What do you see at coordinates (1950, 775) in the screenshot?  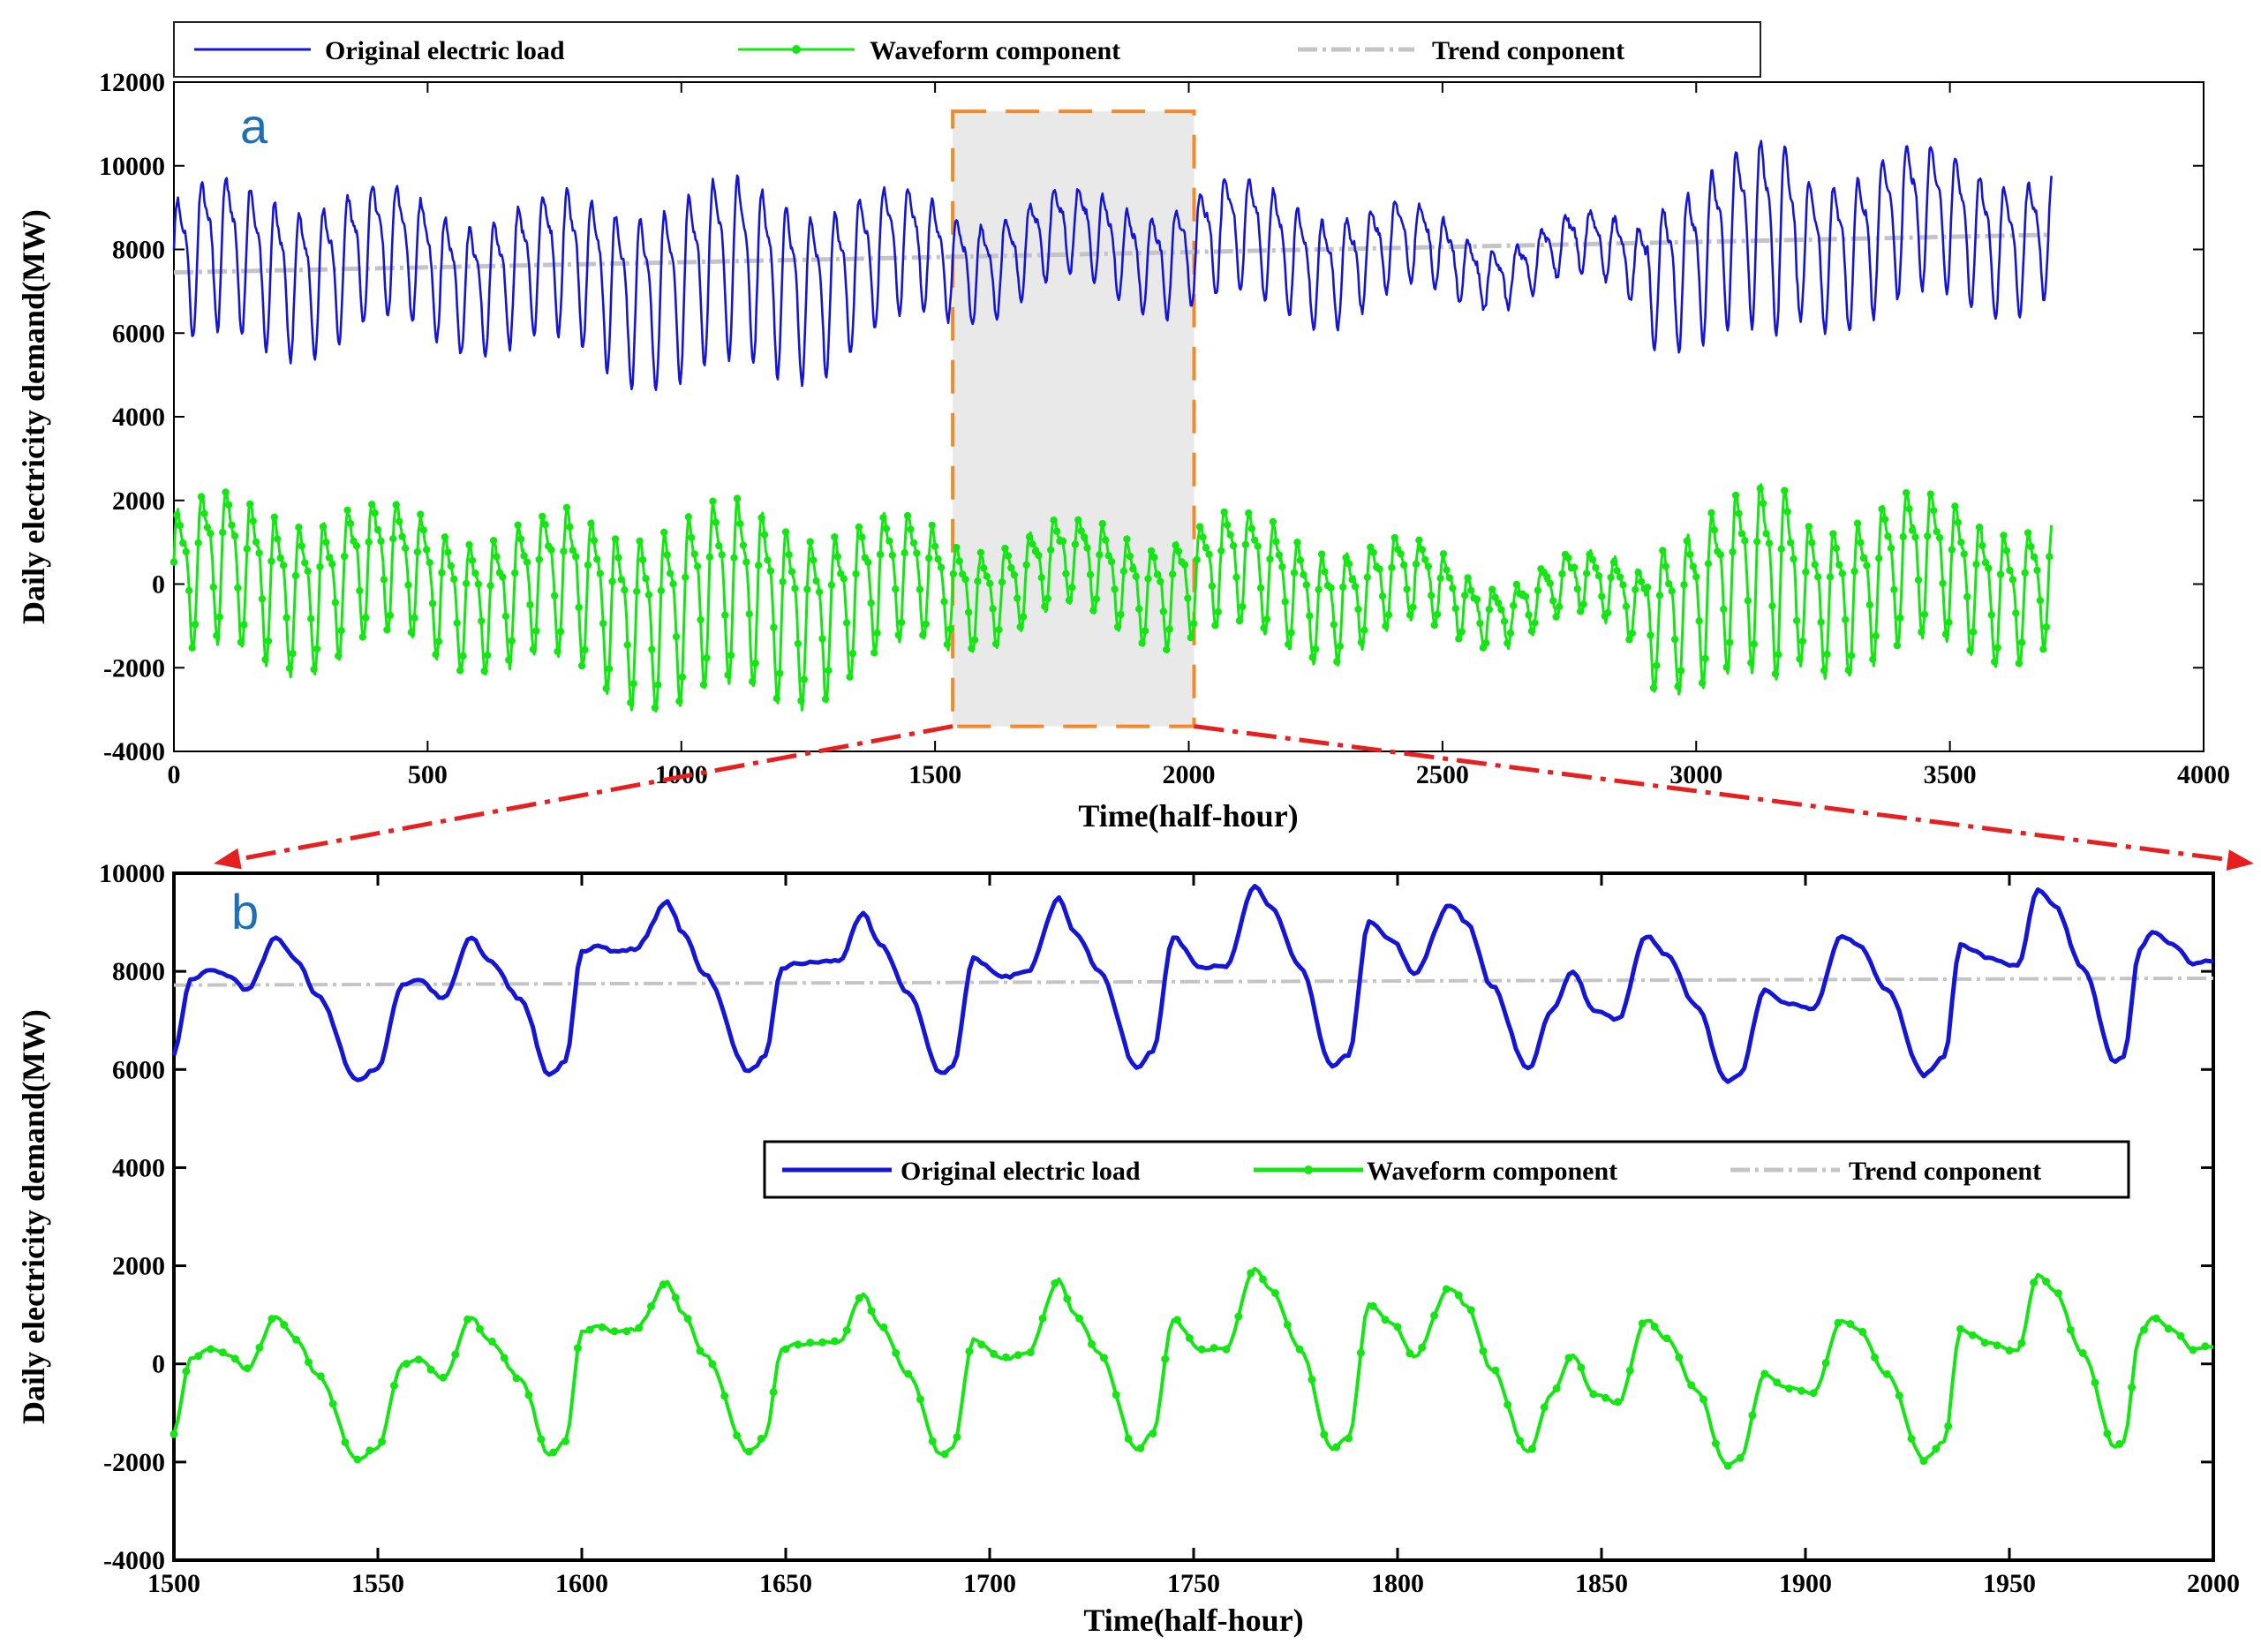 I see `x-tick-label-a: 3500` at bounding box center [1950, 775].